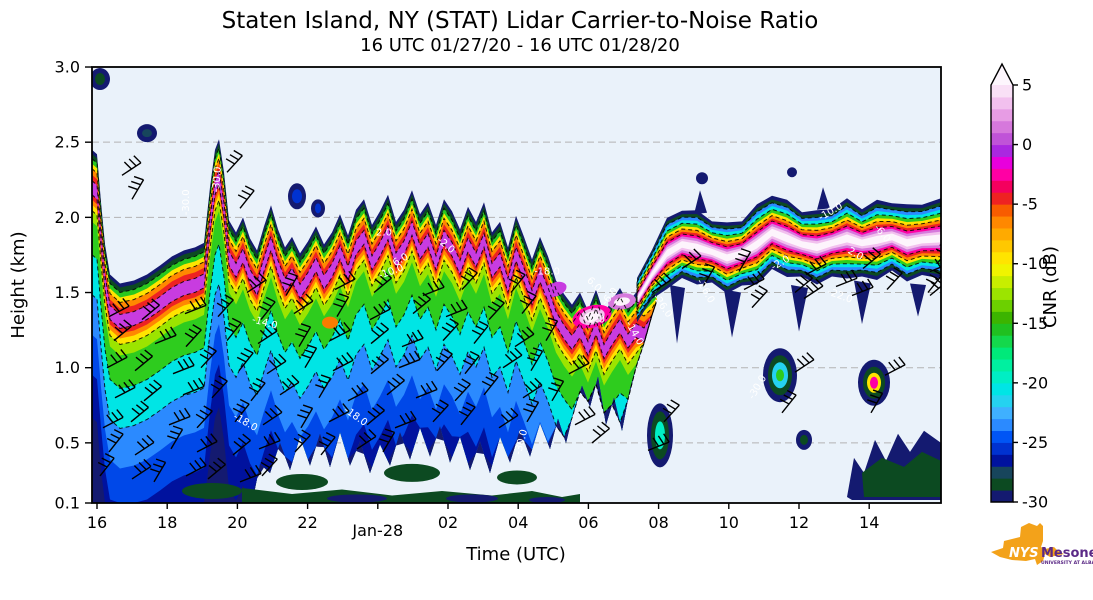 The image size is (1093, 600). What do you see at coordinates (1024, 553) in the screenshot?
I see `logo-nys-text: NYS` at bounding box center [1024, 553].